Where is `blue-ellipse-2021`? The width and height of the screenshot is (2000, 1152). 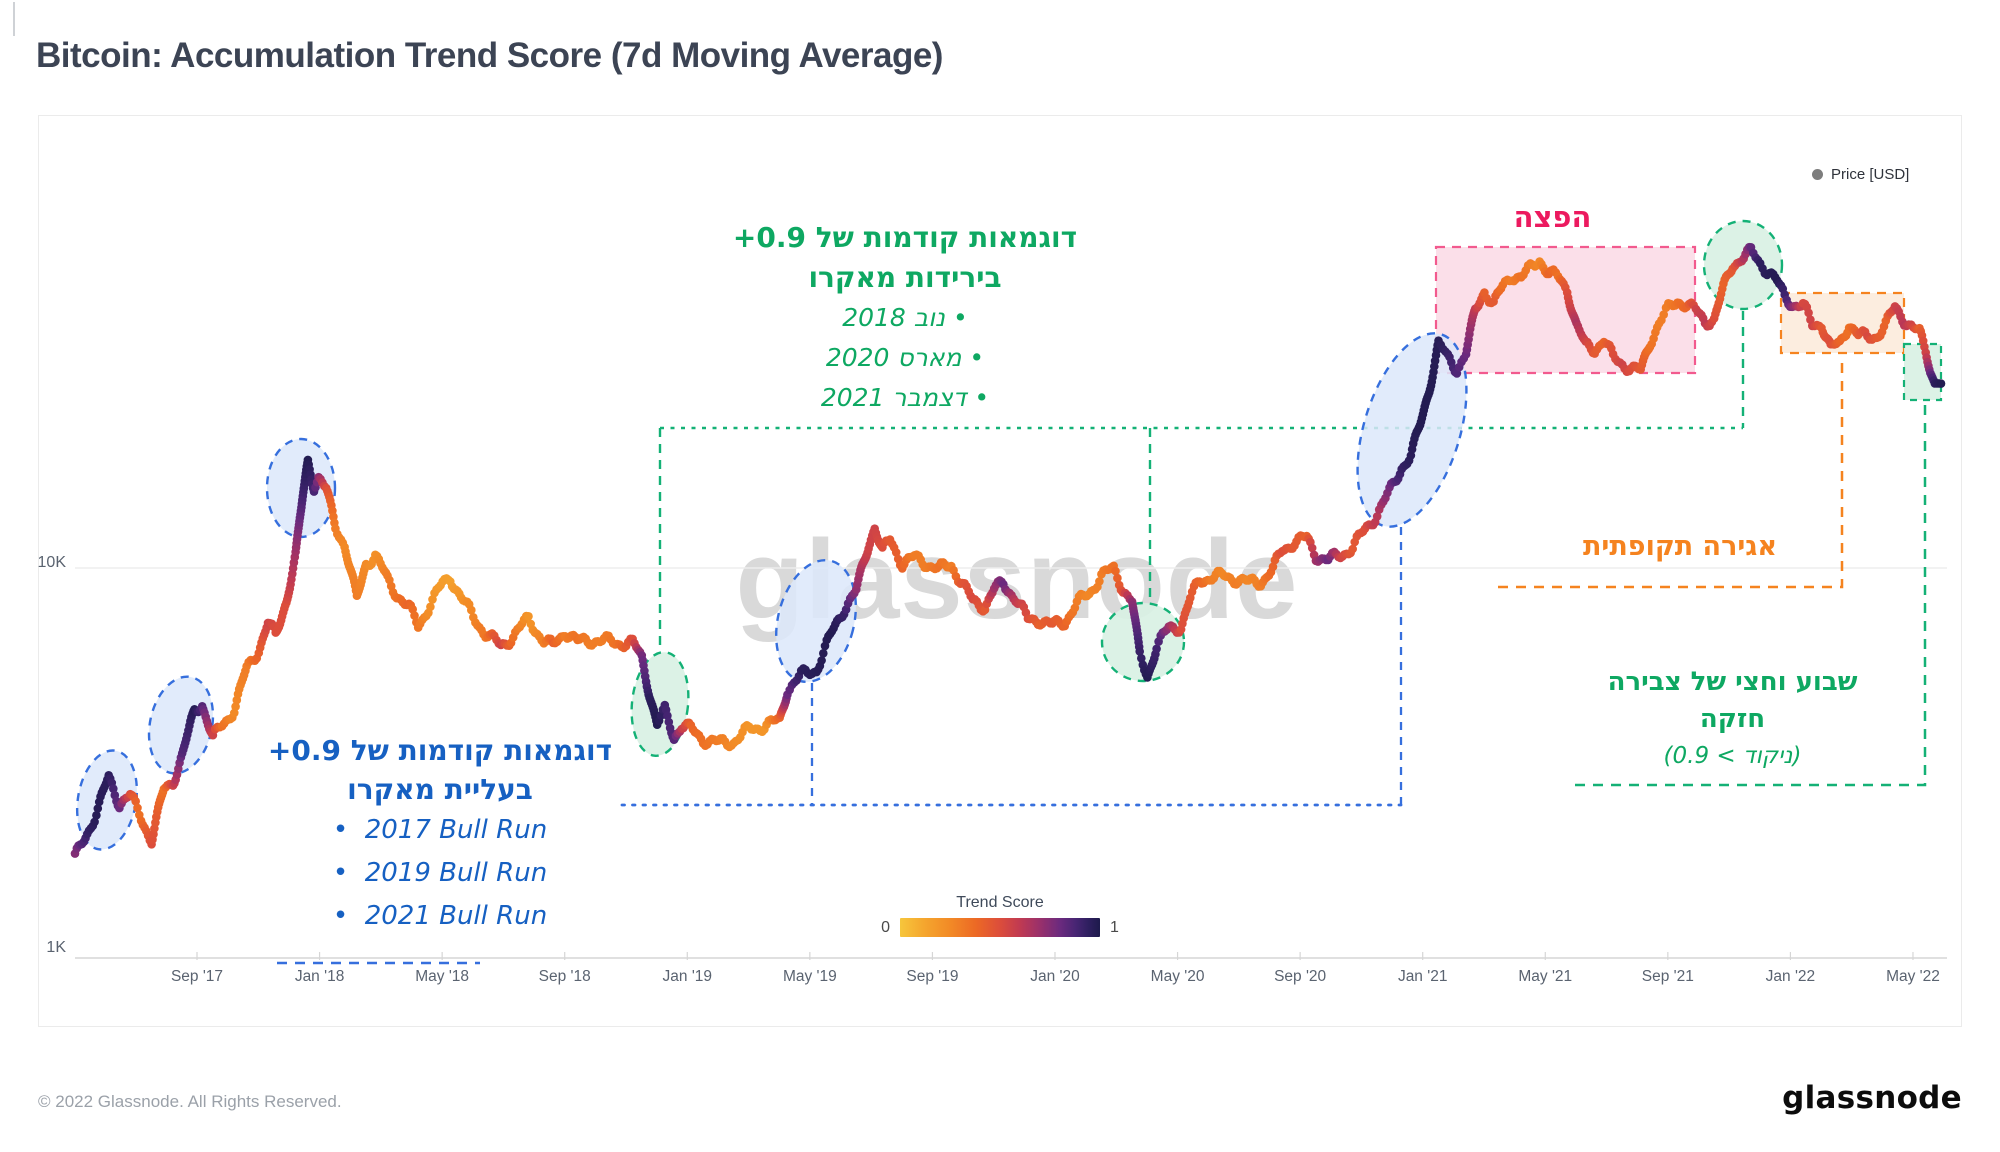
blue-ellipse-2021 is located at coordinates (1412, 430).